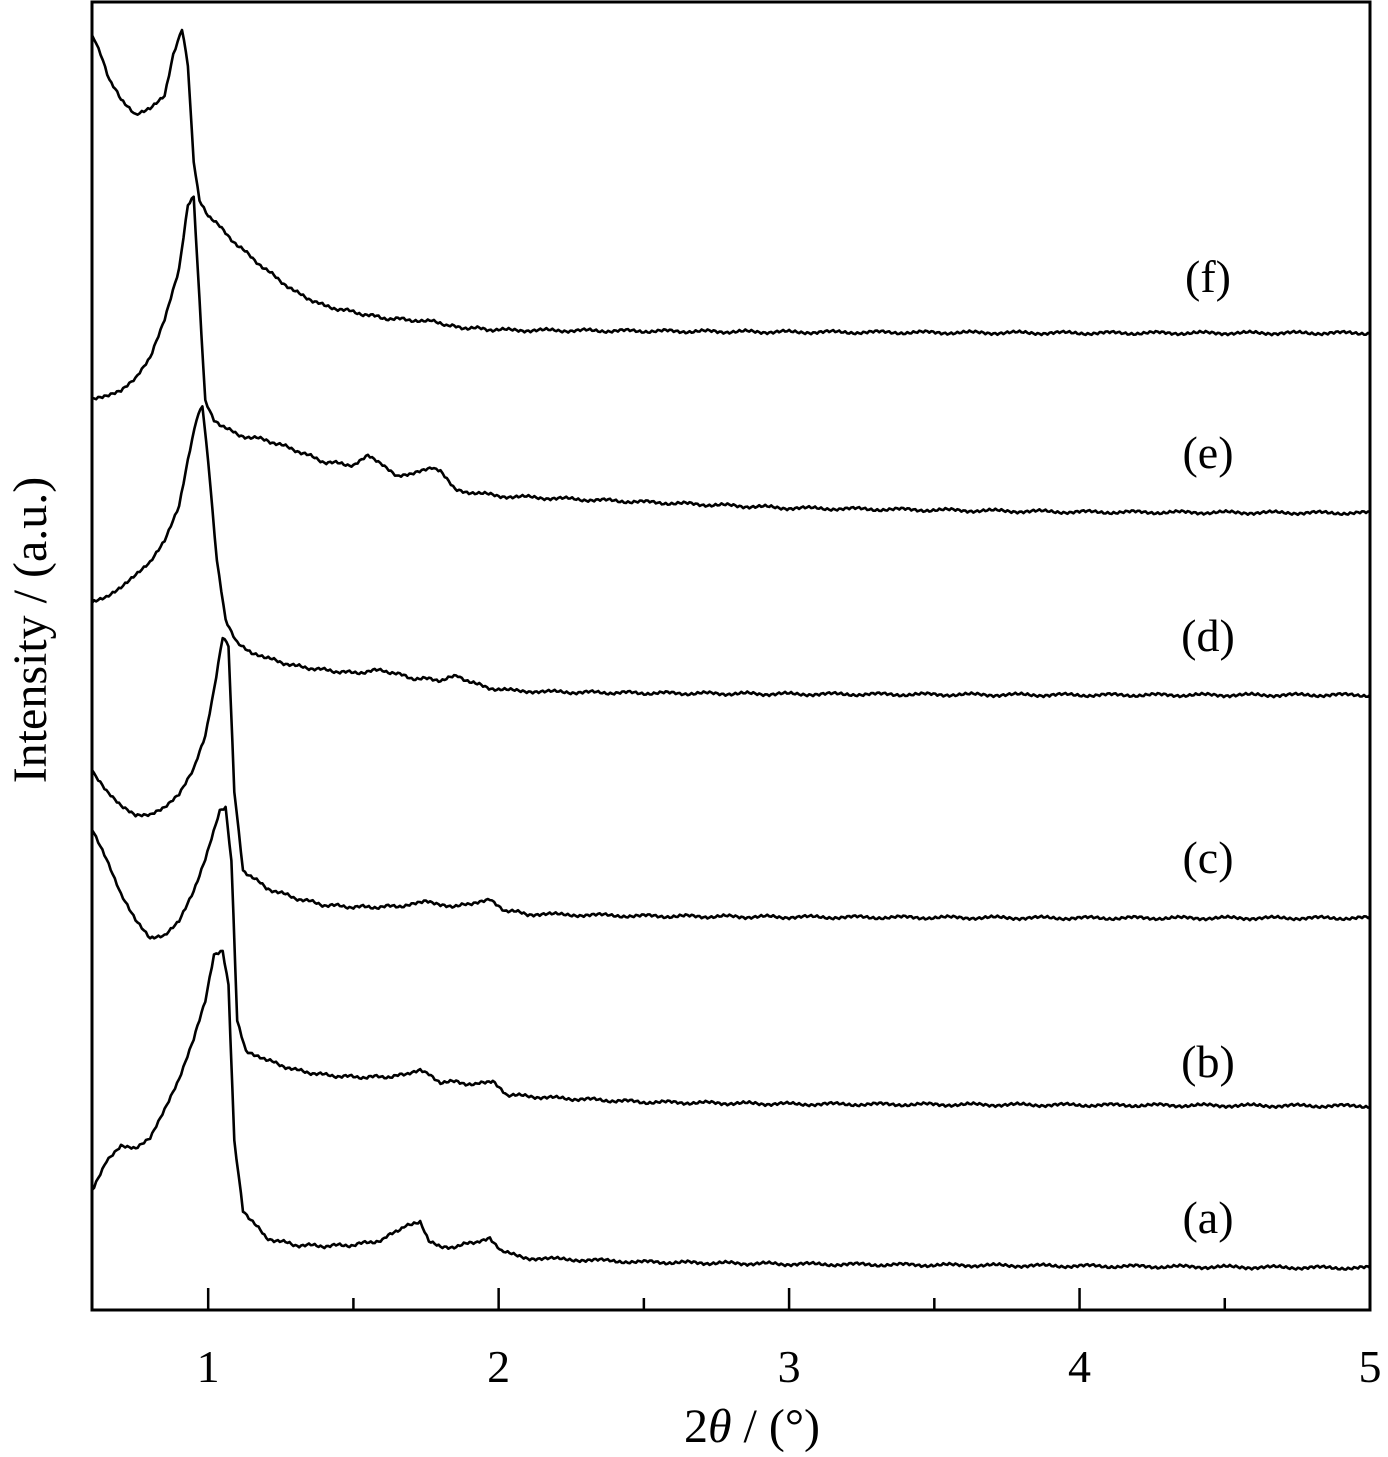 The height and width of the screenshot is (1457, 1388). I want to click on x-tick-label-1: 1, so click(208, 1366).